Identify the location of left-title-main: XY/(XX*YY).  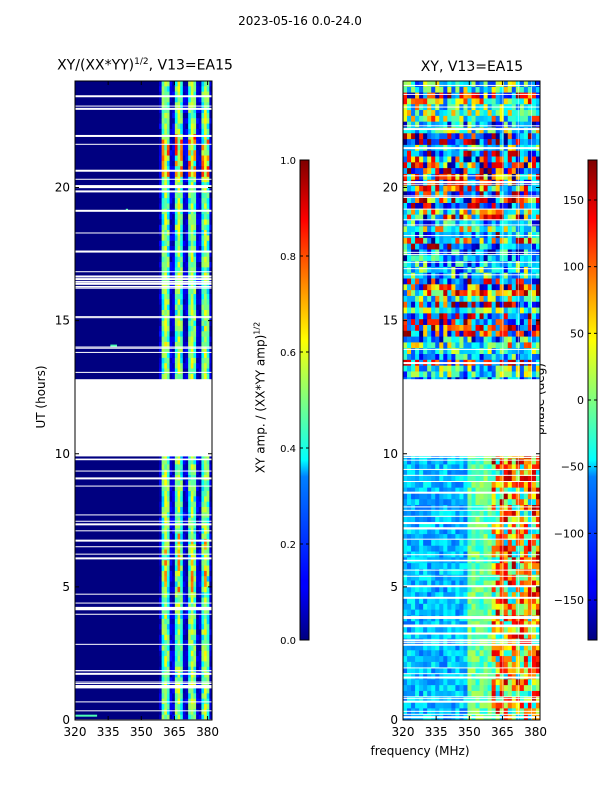
(96, 65).